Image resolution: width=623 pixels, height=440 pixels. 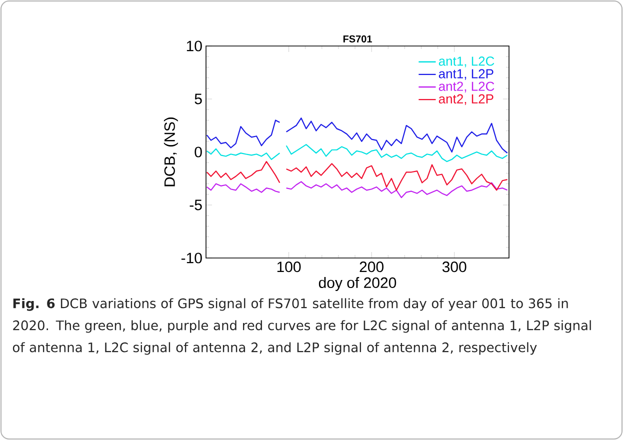 I want to click on y-axis-title: DCB, (NS), so click(x=171, y=152).